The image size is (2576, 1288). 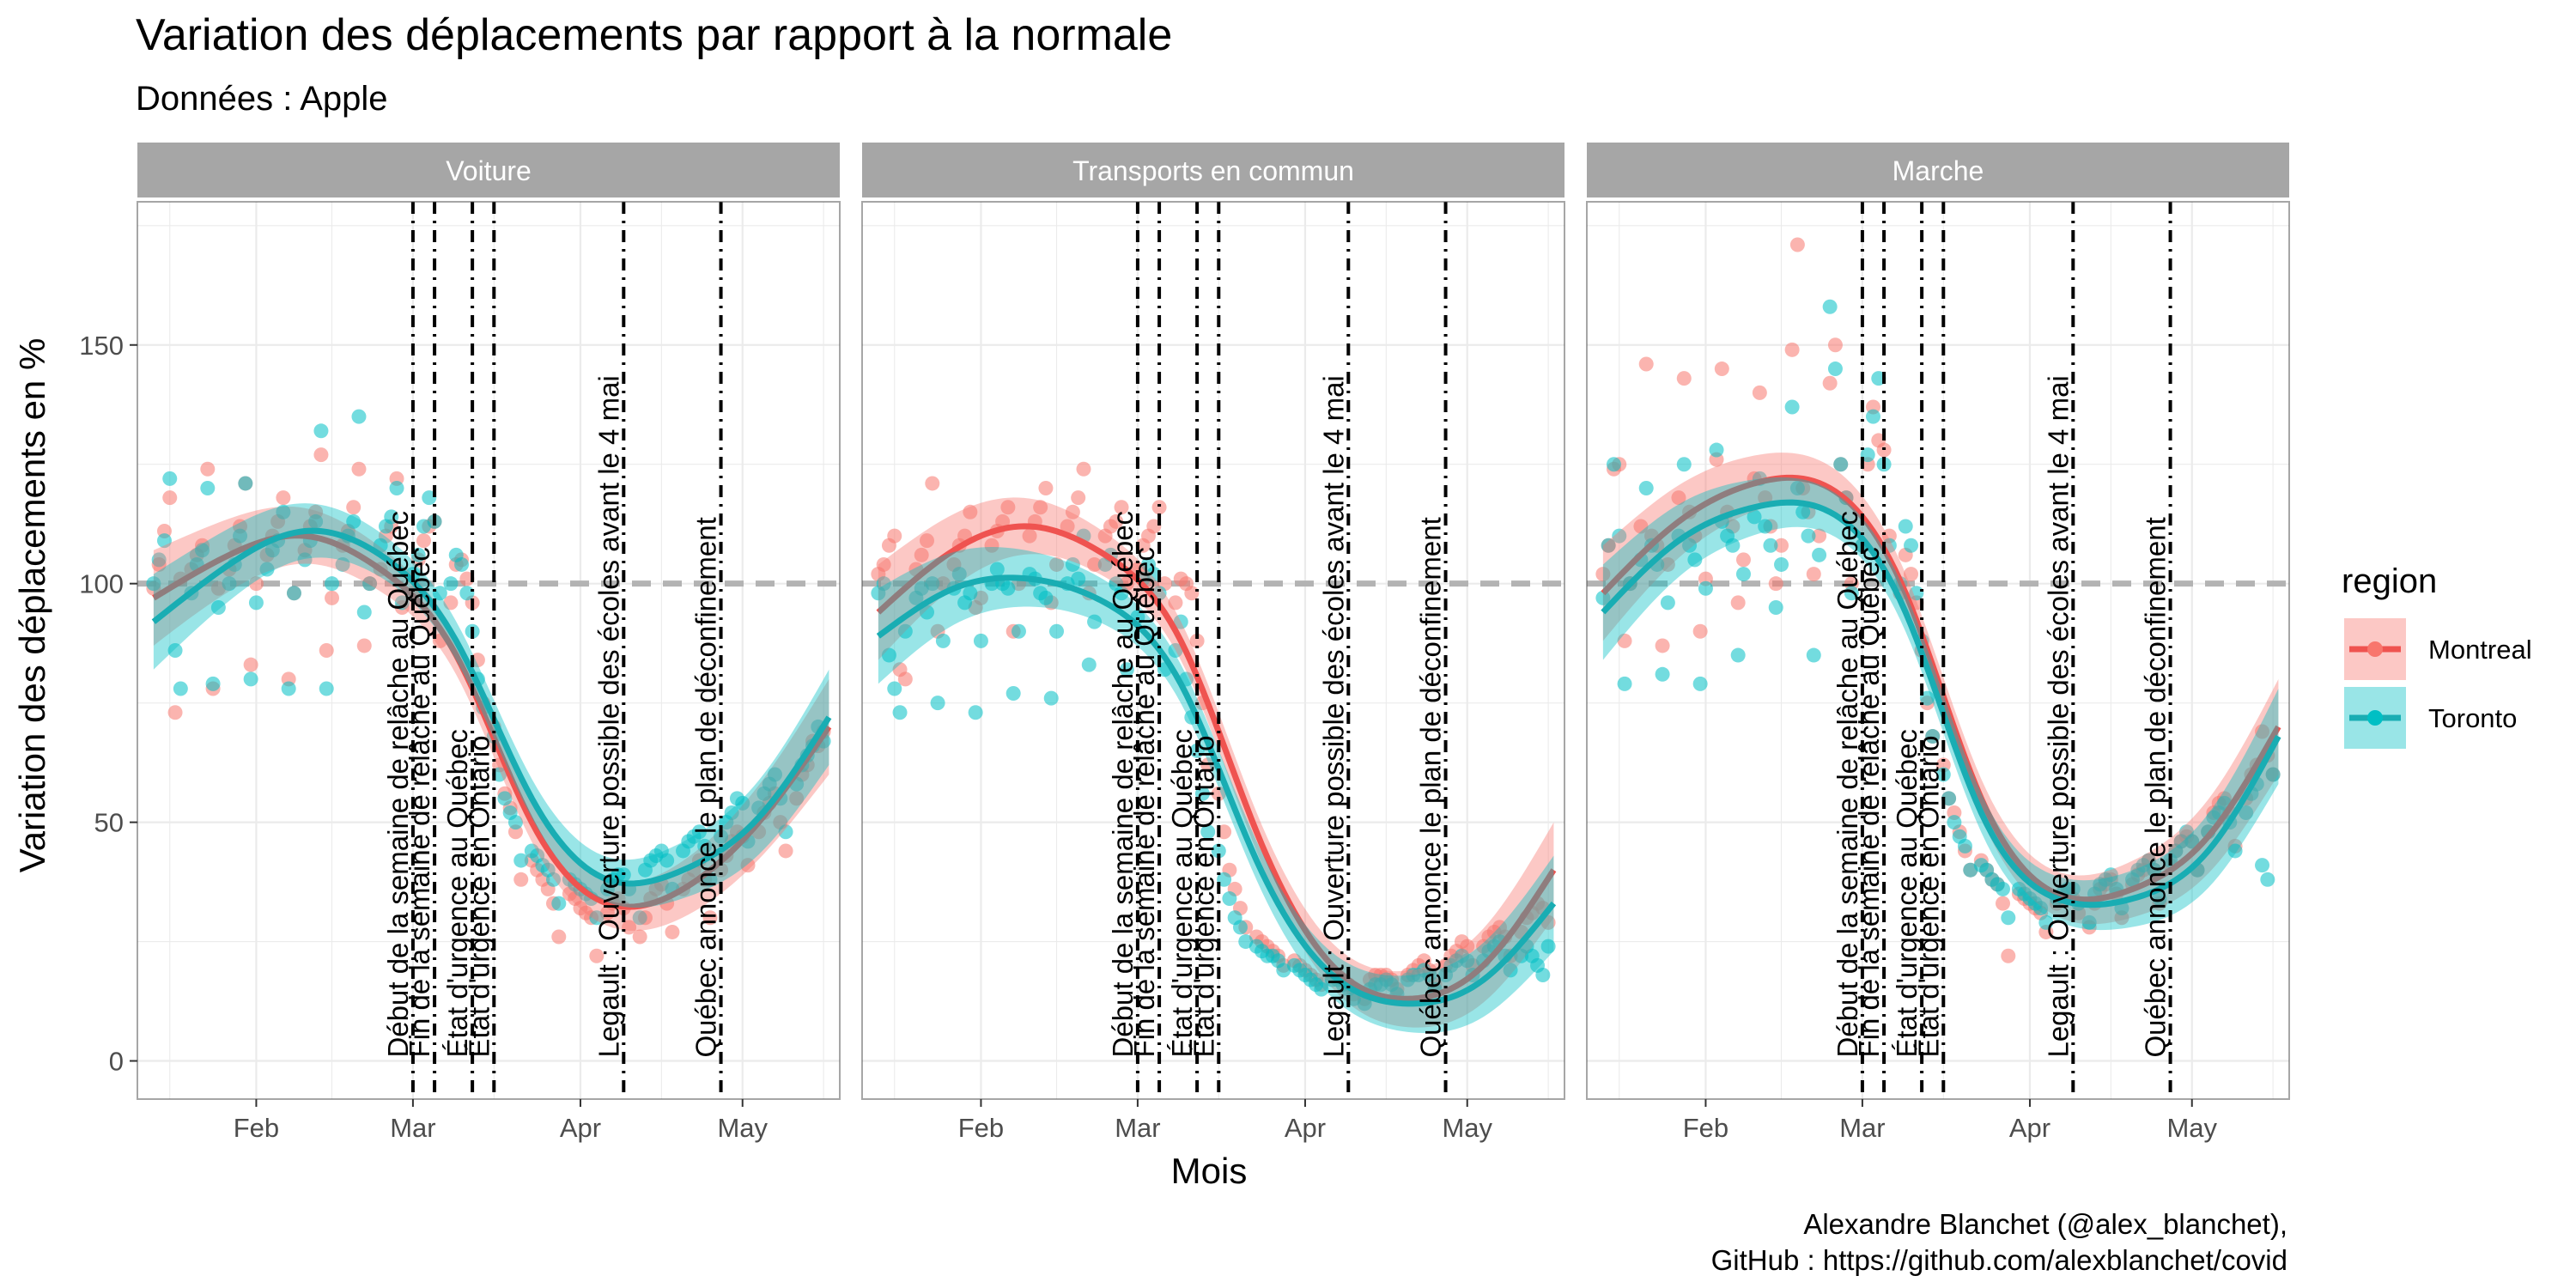 I want to click on strip-label: Transports en commun, so click(x=1213, y=170).